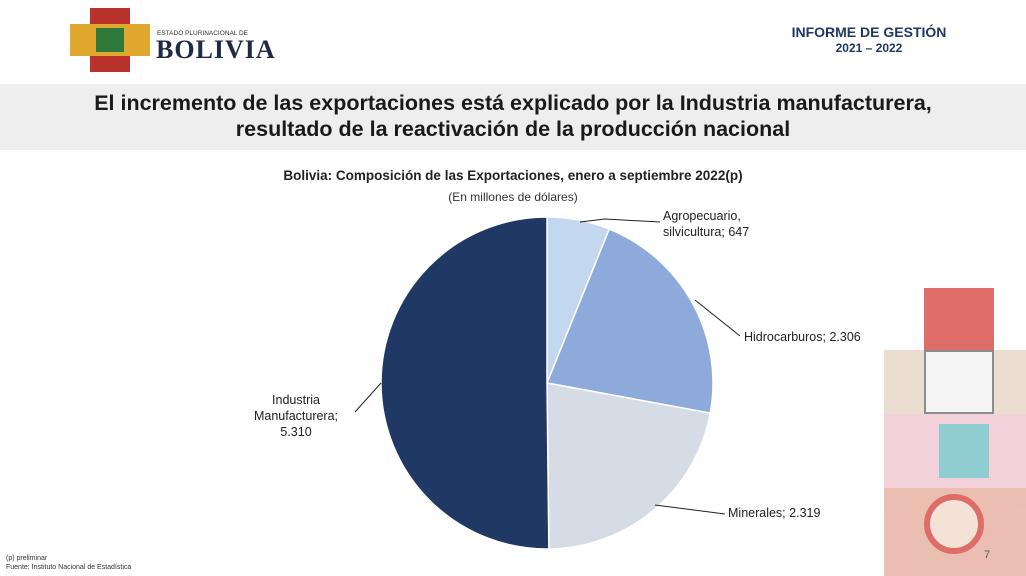 The height and width of the screenshot is (576, 1026). I want to click on slice-label: Minerales; 2.319, so click(774, 513).